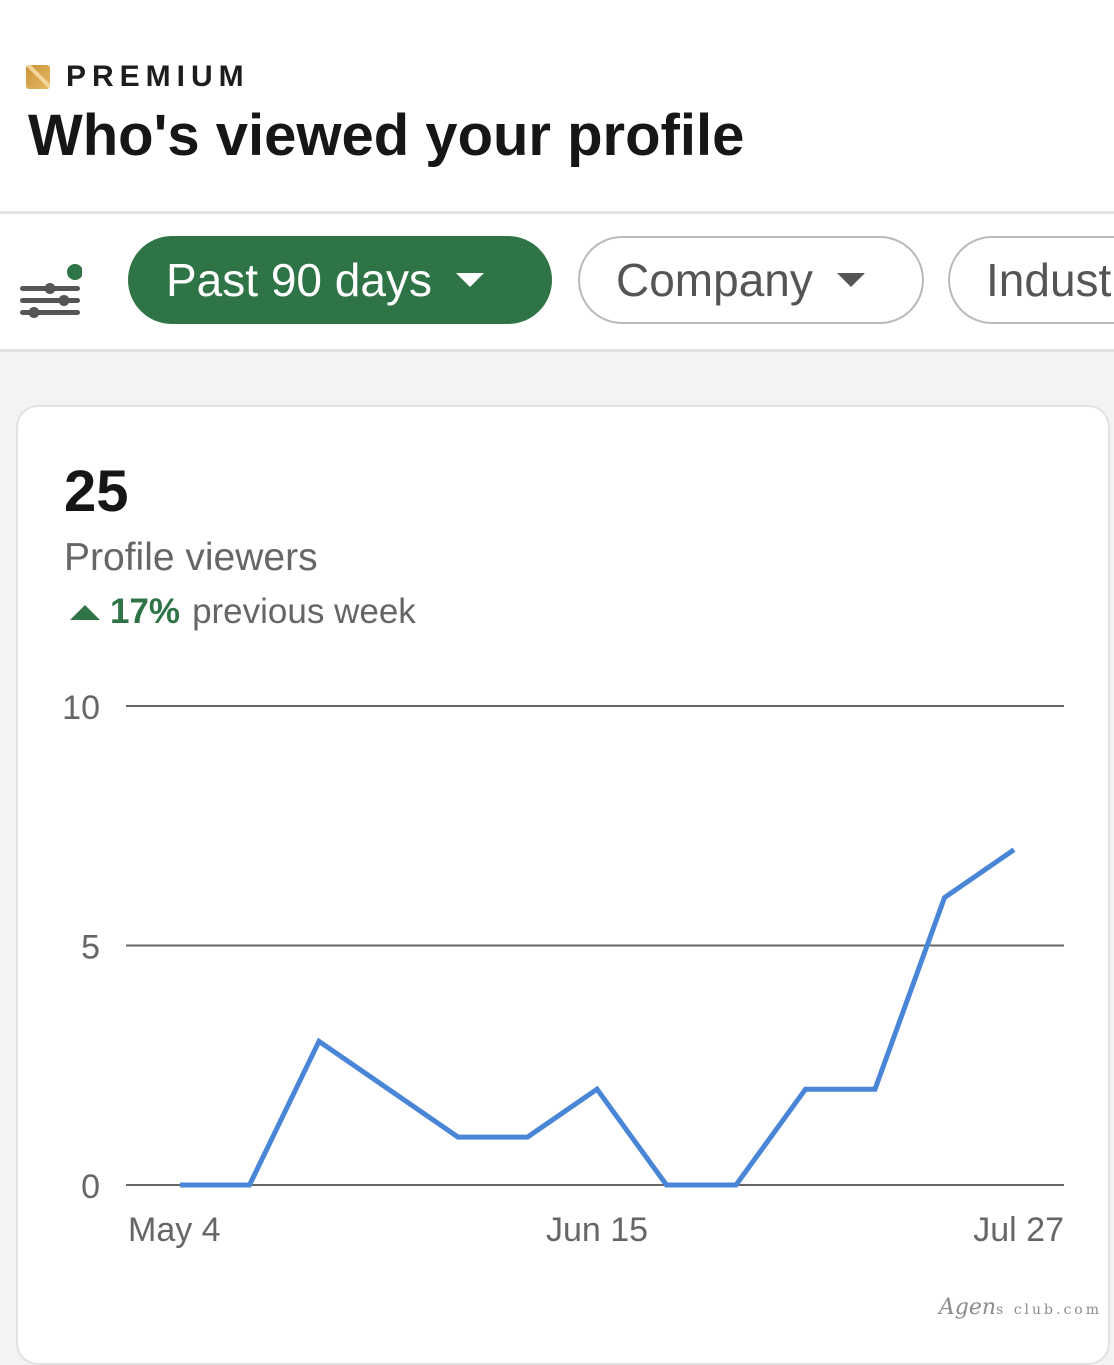  I want to click on watermark-text: Agen, so click(967, 1307).